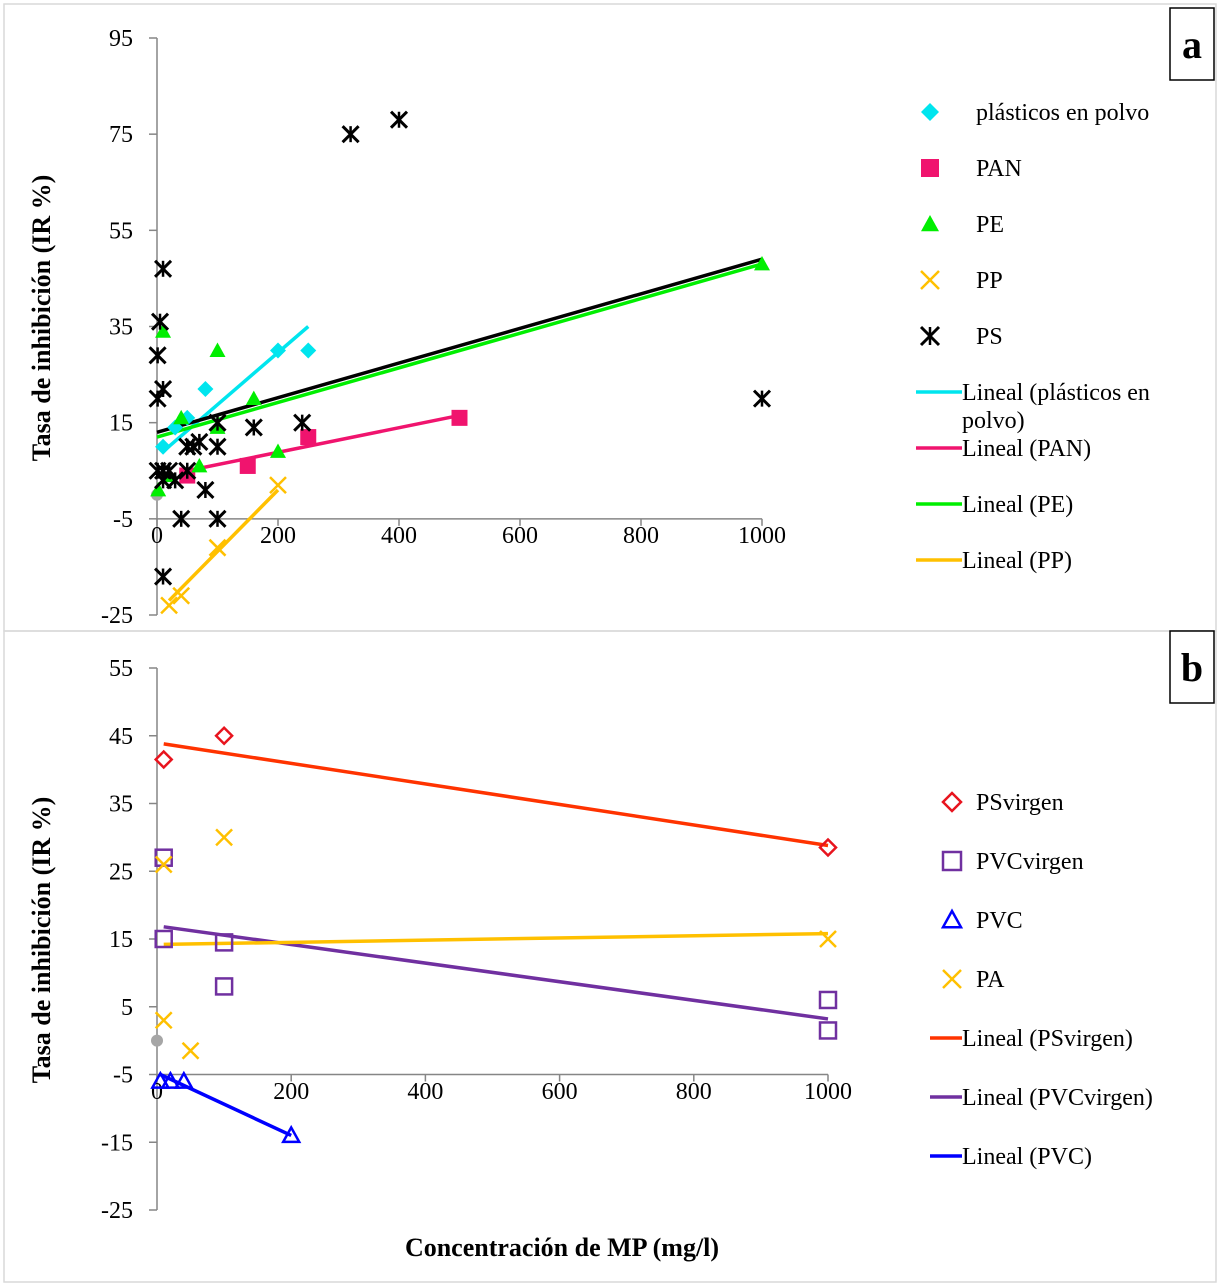 This screenshot has height=1286, width=1220. I want to click on legend-label: Lineal (plásticos en polvo), so click(1056, 407).